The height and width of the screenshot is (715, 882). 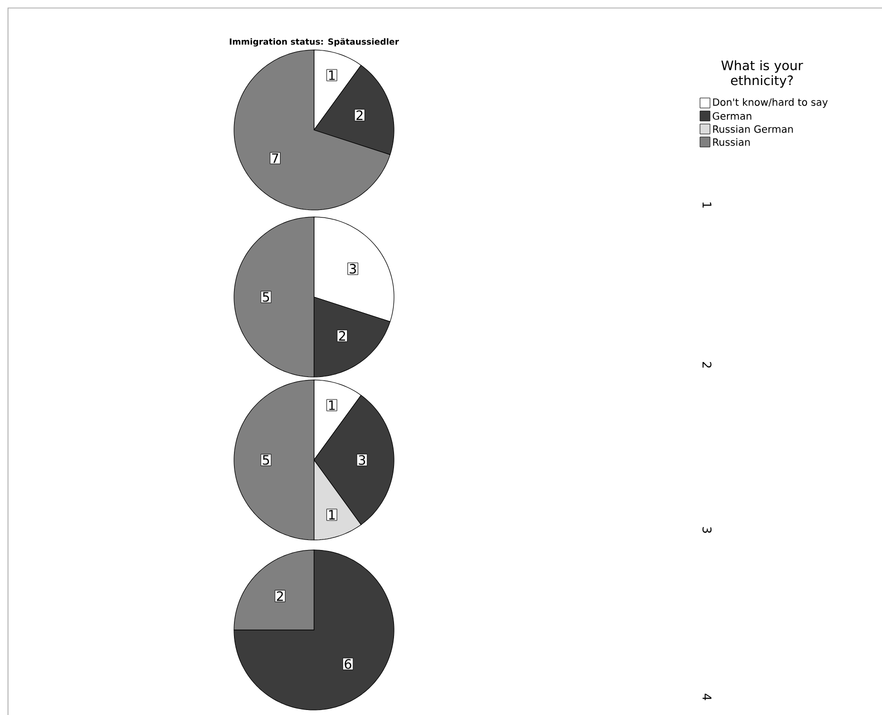 What do you see at coordinates (731, 142) in the screenshot?
I see `legend-label: Russian` at bounding box center [731, 142].